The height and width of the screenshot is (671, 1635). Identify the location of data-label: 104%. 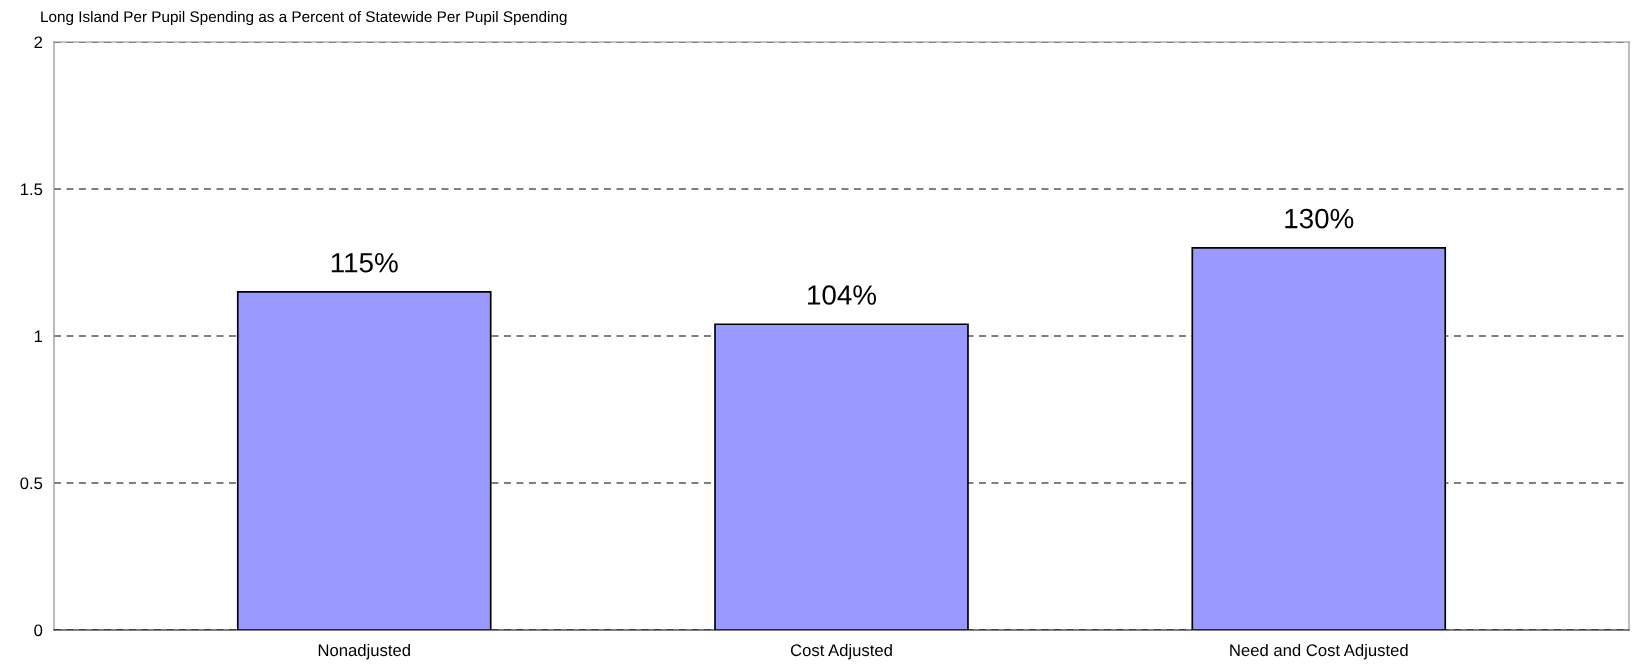
(842, 295).